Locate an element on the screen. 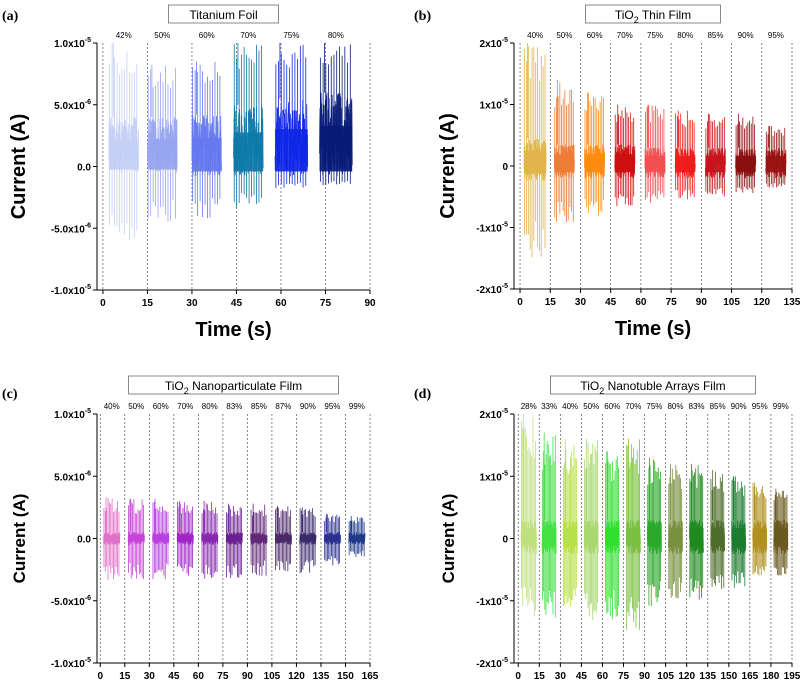 Image resolution: width=800 pixels, height=690 pixels. y-tick-label-1-exponent: -6 is located at coordinates (88, 102).